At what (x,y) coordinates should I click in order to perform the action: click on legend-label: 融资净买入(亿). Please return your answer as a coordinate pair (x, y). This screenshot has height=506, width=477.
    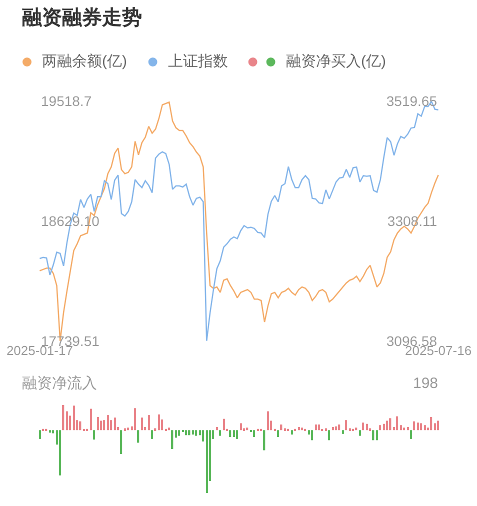
    Looking at the image, I should click on (336, 61).